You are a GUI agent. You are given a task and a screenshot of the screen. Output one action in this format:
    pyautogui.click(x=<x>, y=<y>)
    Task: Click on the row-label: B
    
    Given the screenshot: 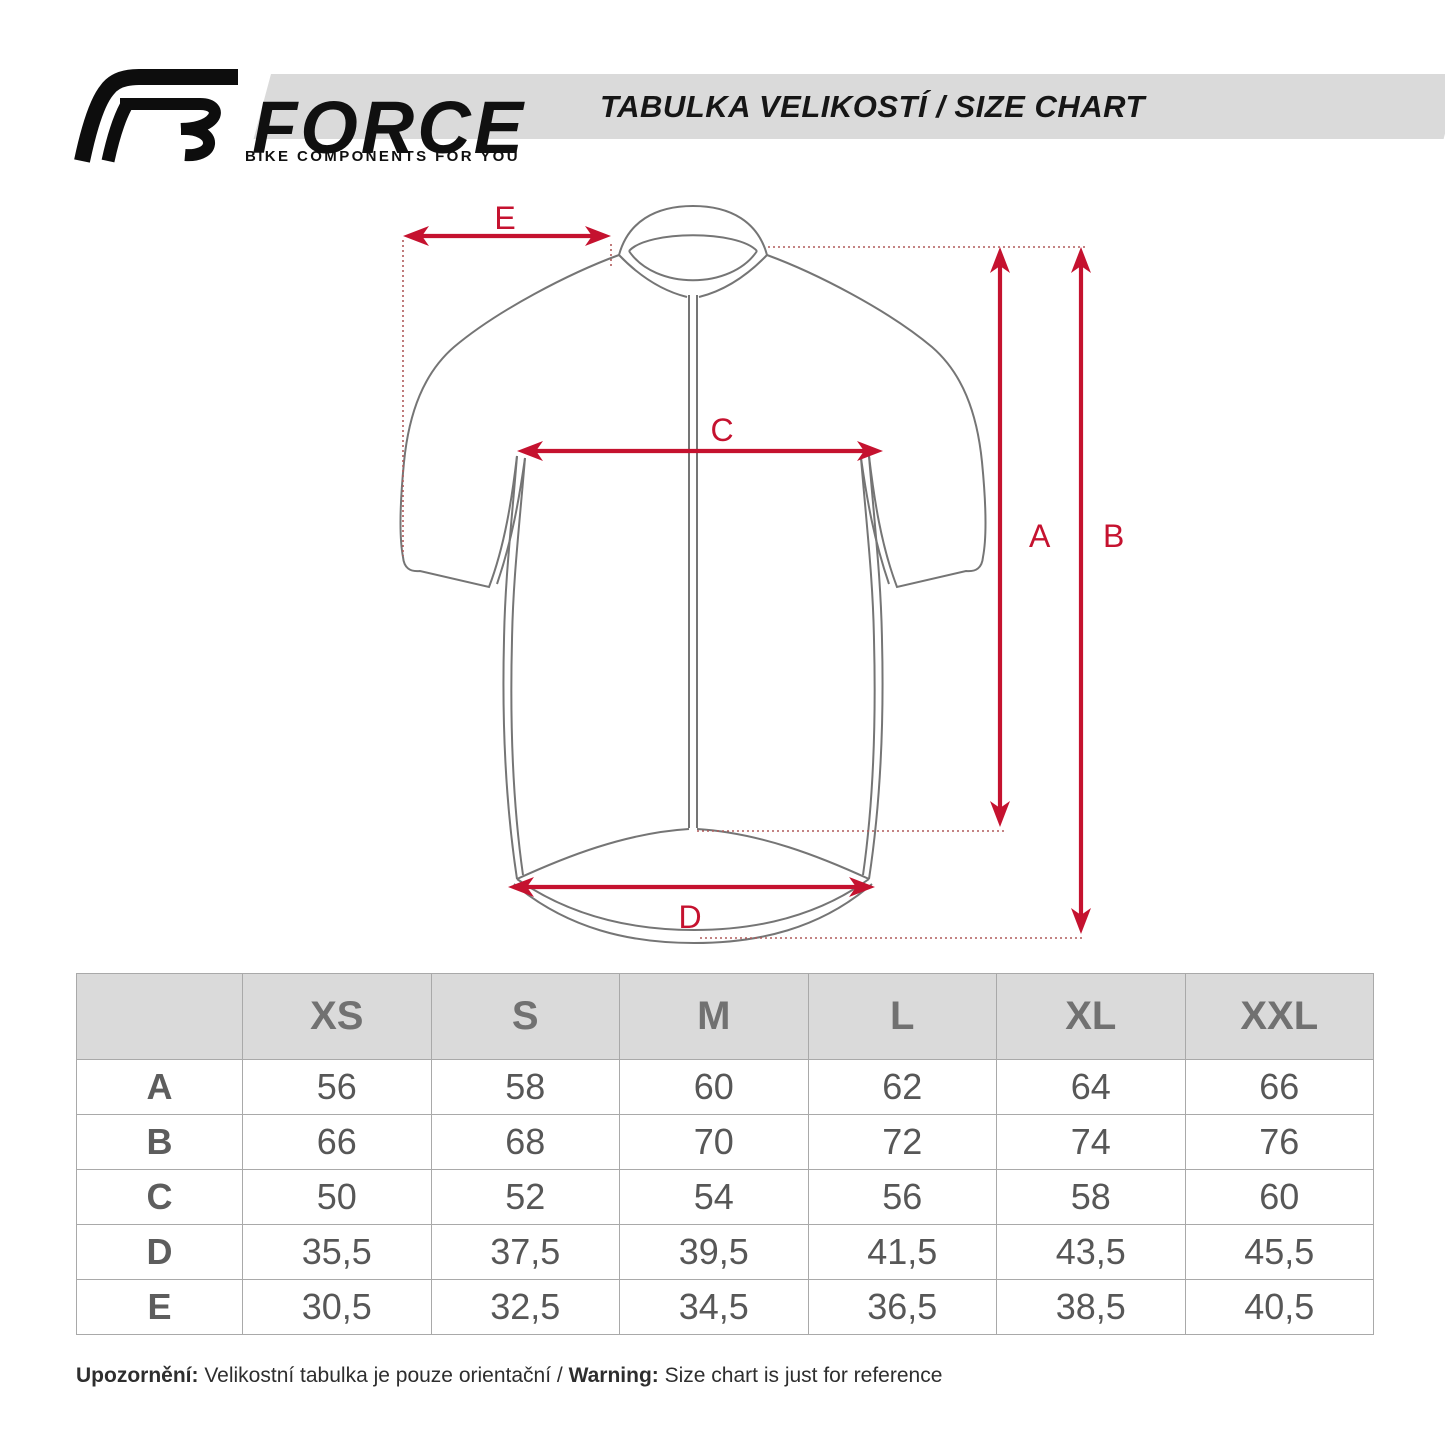 What is the action you would take?
    pyautogui.click(x=159, y=1142)
    